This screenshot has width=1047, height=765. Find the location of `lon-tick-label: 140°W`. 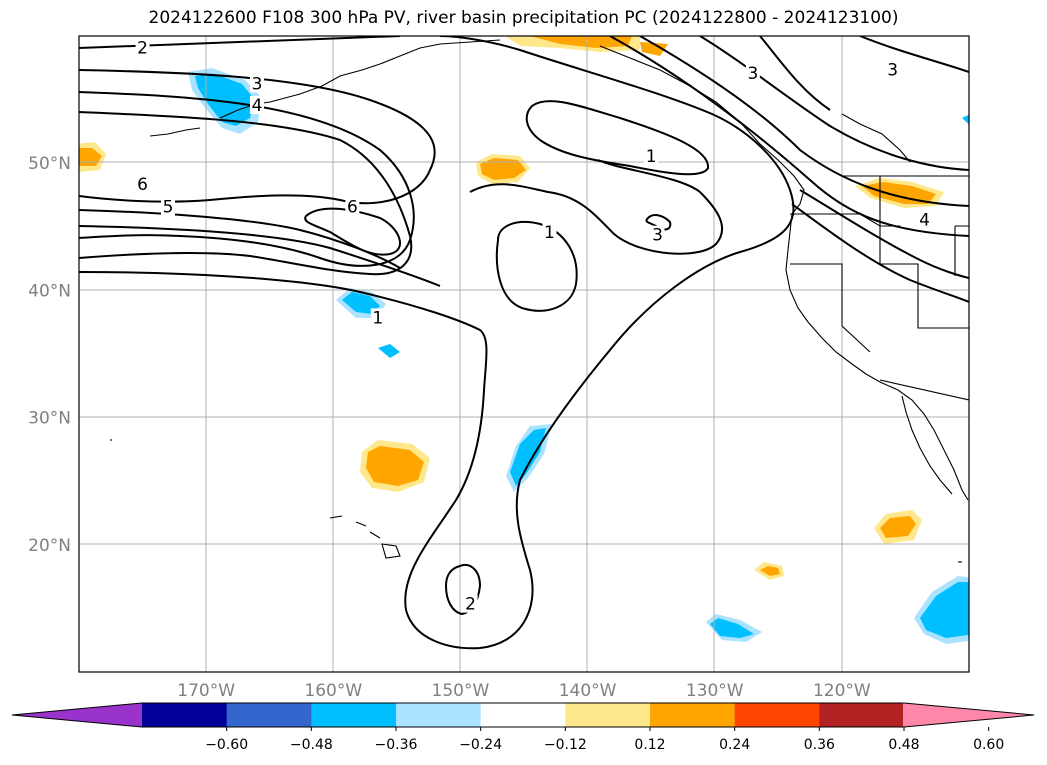

lon-tick-label: 140°W is located at coordinates (588, 691).